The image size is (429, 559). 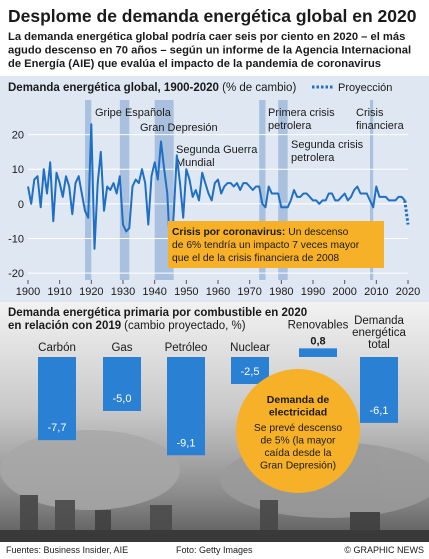 I want to click on annotation-first-line: Crisis por coronavirus: Un descenso, so click(x=260, y=232).